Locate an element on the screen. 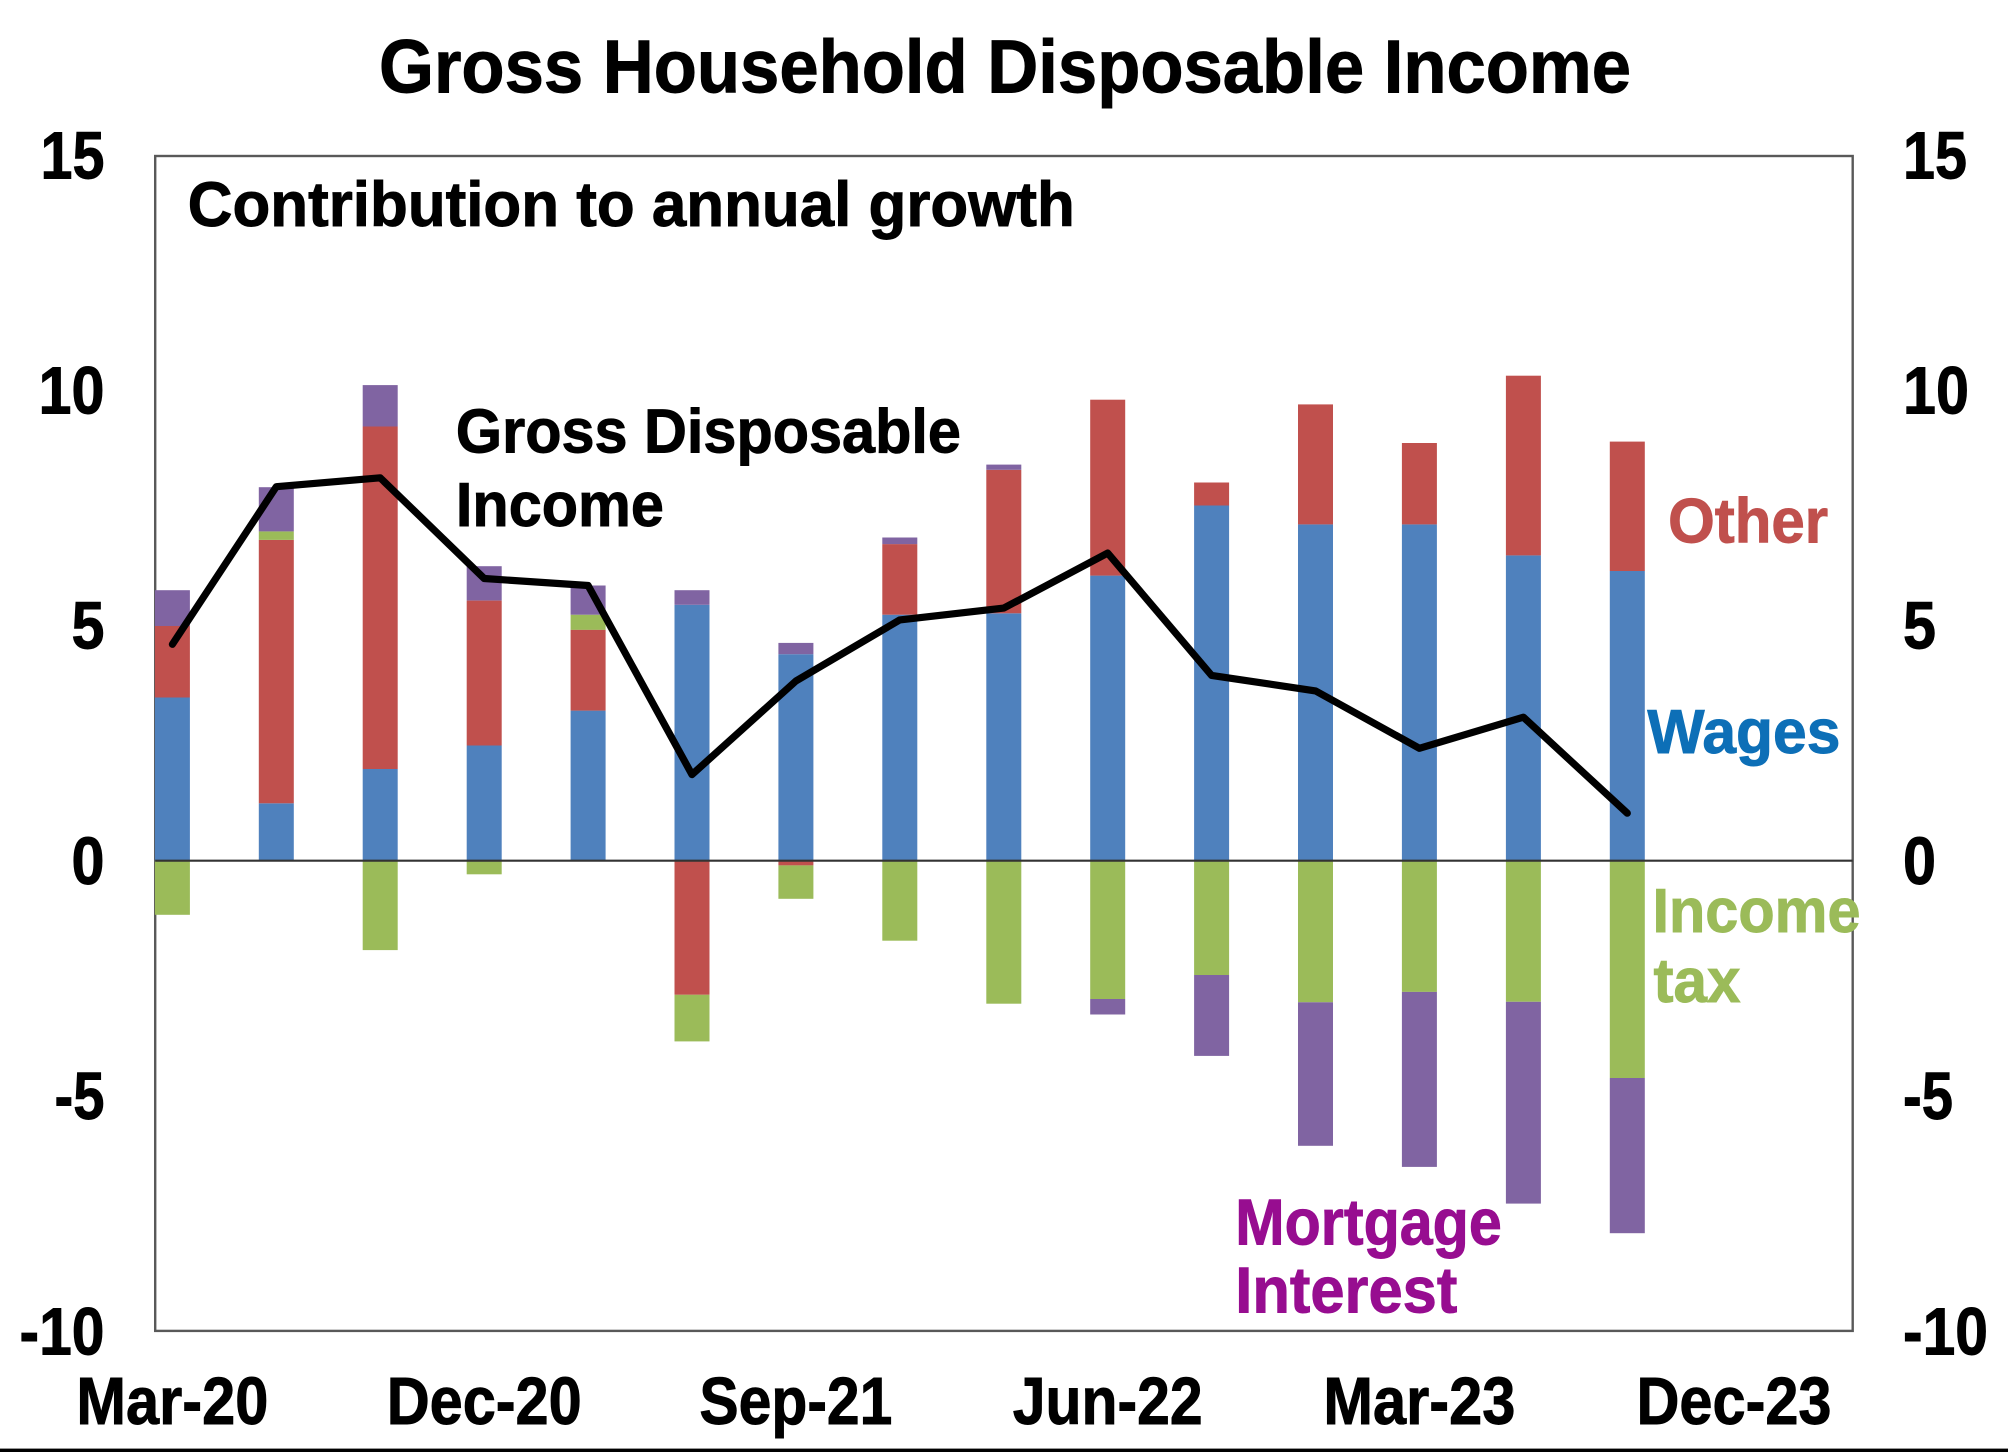 This screenshot has height=1452, width=2008. svg-text: Sep-21 is located at coordinates (795, 1402).